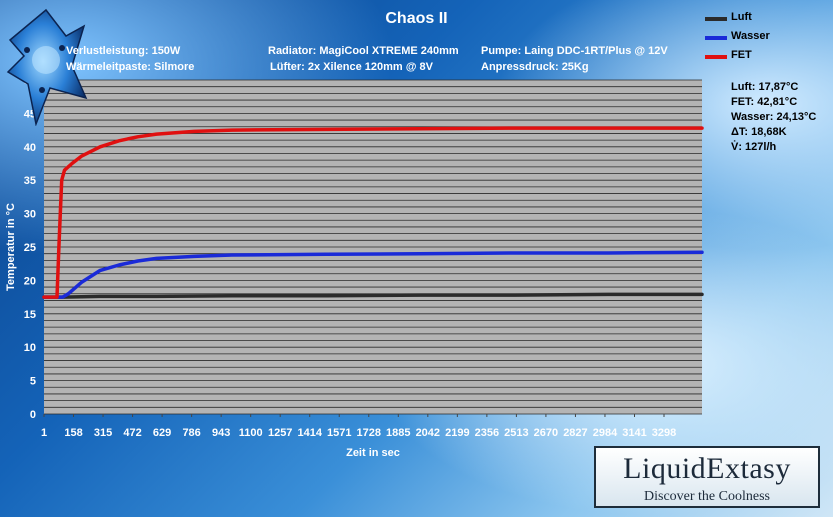 This screenshot has width=833, height=517. What do you see at coordinates (30, 348) in the screenshot?
I see `y-tick-label: 10` at bounding box center [30, 348].